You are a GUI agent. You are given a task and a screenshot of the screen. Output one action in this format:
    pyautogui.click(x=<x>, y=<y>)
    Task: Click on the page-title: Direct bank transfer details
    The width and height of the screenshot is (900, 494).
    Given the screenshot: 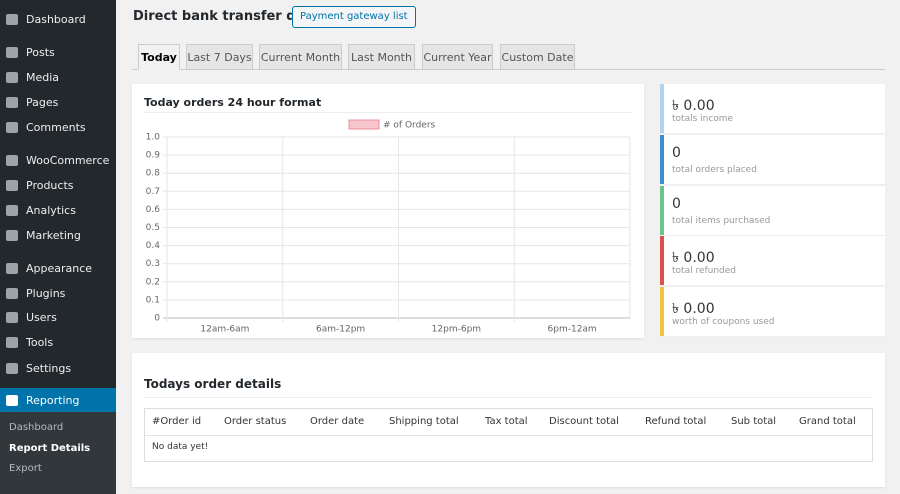 What is the action you would take?
    pyautogui.click(x=234, y=16)
    